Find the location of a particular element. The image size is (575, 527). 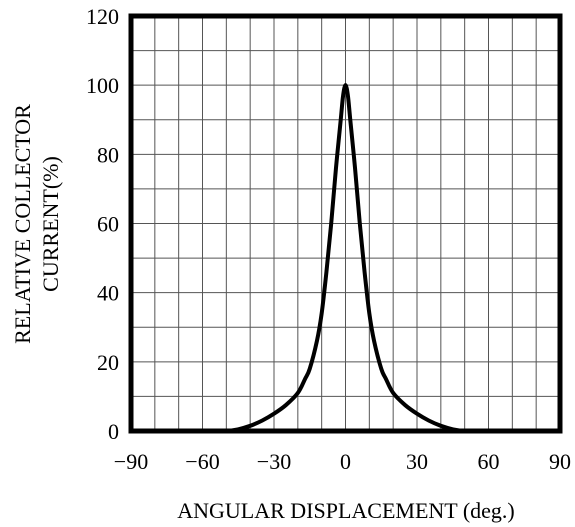

x-tick-label: −60 is located at coordinates (202, 461).